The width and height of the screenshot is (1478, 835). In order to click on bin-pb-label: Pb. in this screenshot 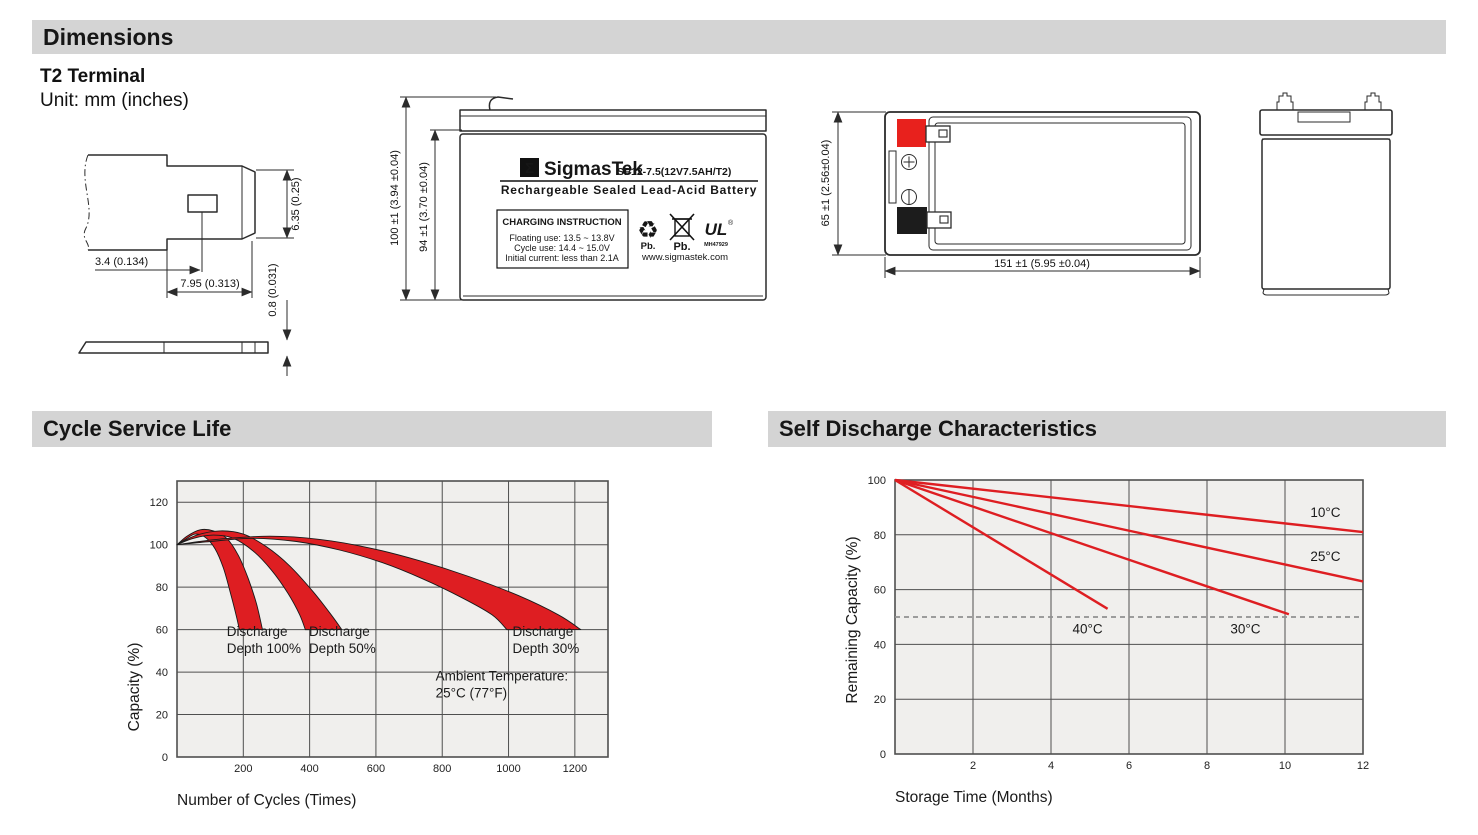, I will do `click(681, 247)`.